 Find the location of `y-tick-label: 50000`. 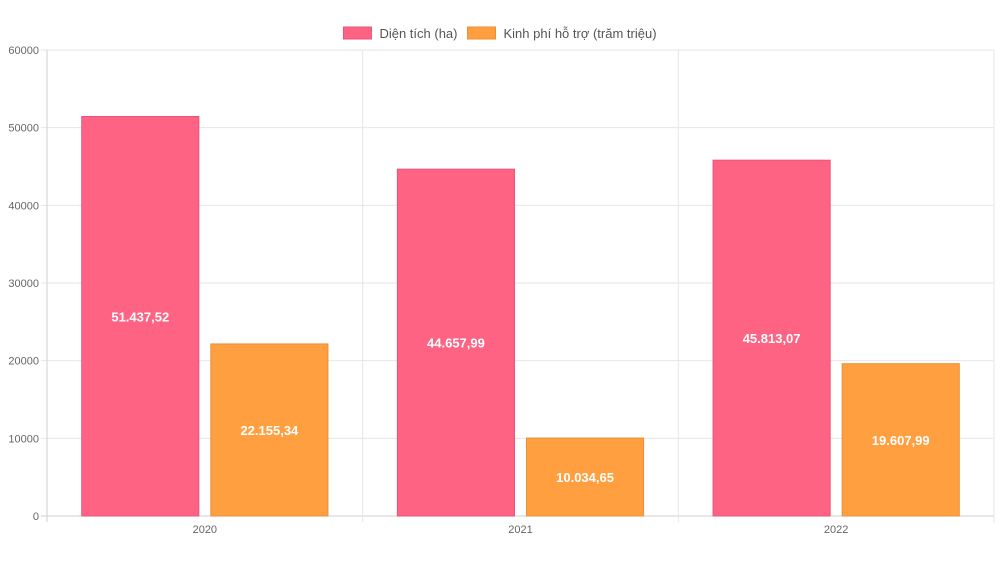

y-tick-label: 50000 is located at coordinates (23, 129).